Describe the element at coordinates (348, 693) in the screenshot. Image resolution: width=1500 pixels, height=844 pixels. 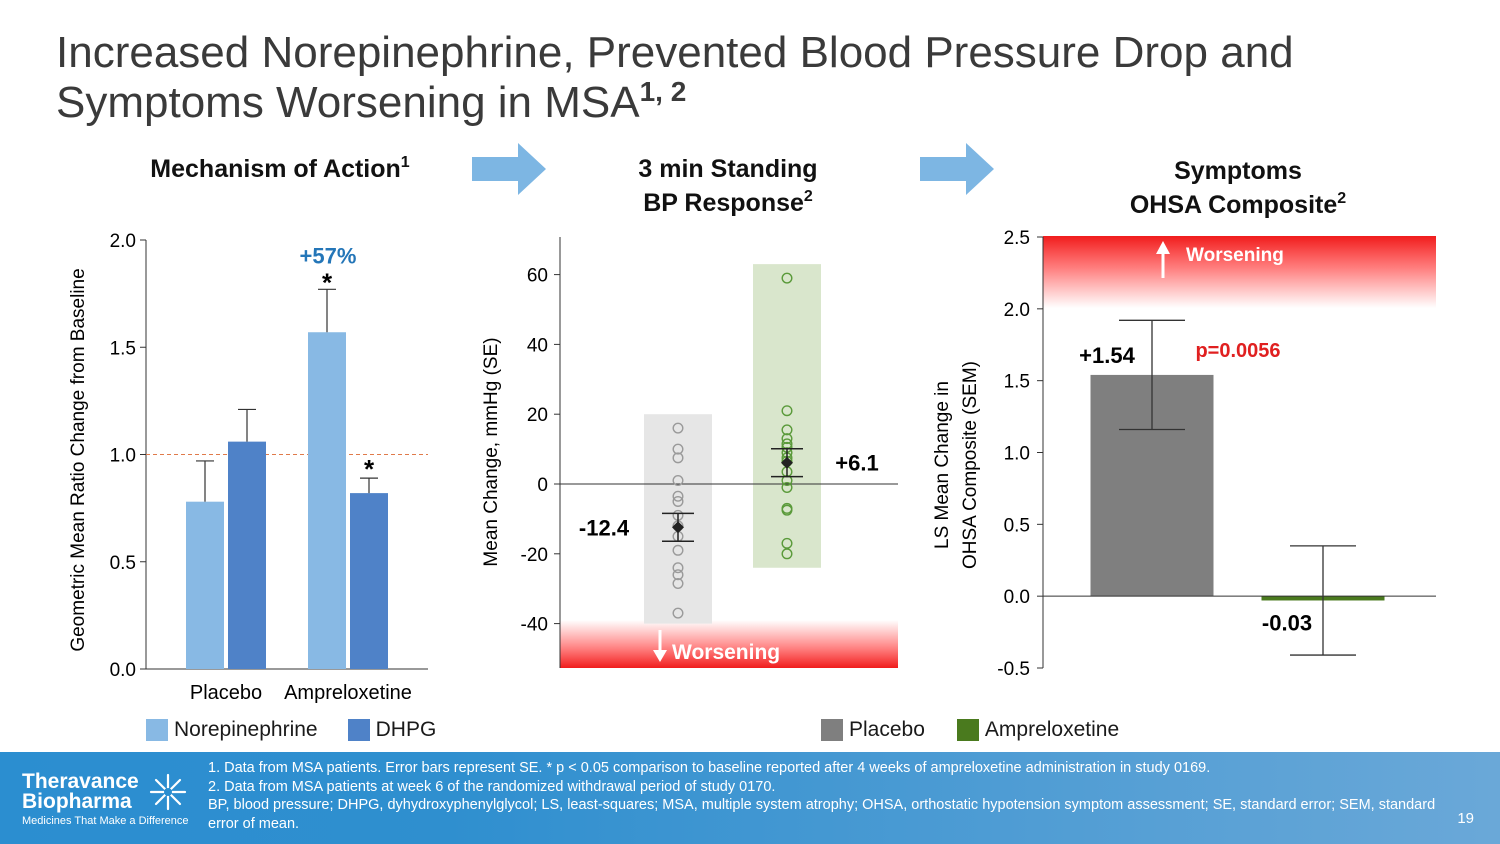
I see `moa-xlabel-ampreloxetine: Ampreloxetine` at that location.